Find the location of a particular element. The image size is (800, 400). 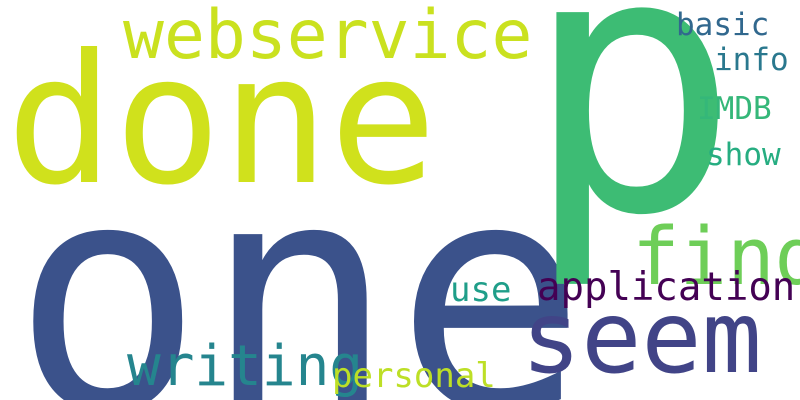

word-application: application is located at coordinates (666, 287).